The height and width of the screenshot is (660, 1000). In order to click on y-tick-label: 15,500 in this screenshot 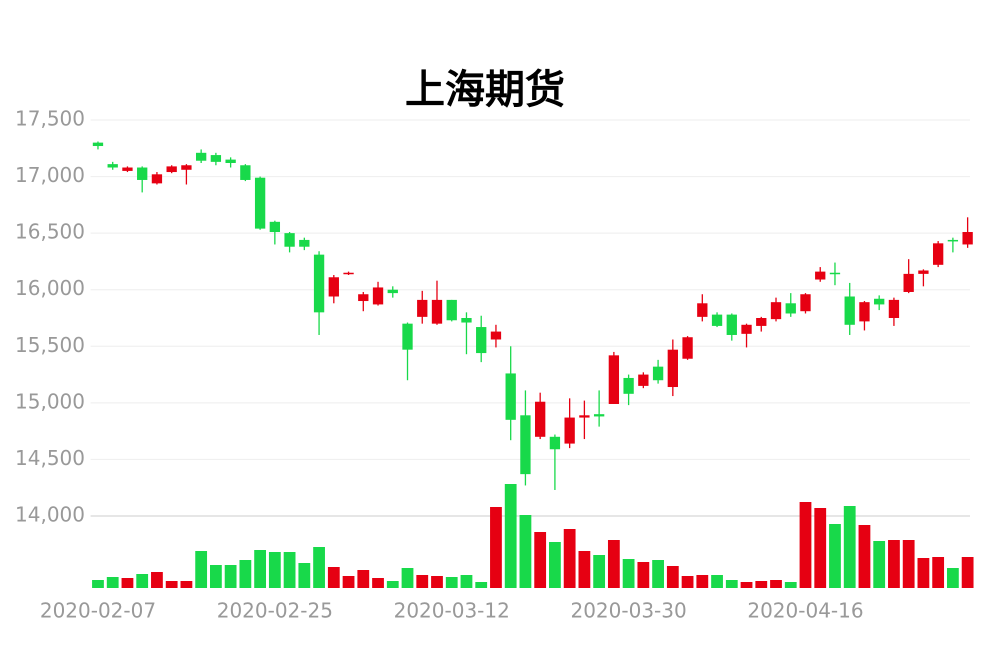, I will do `click(50, 345)`.